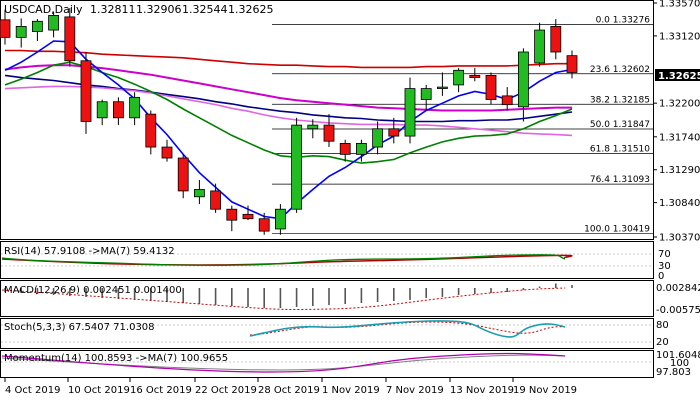 The image size is (700, 400). I want to click on current-price-label: 1.32625, so click(677, 75).